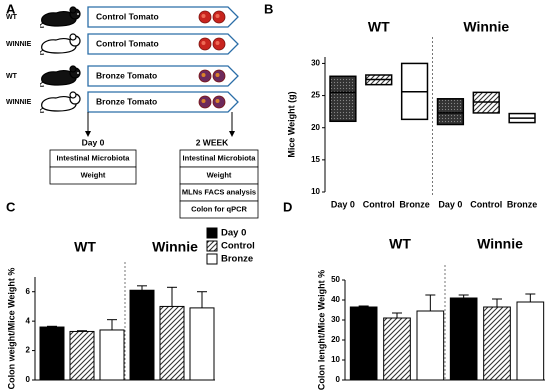 Image resolution: width=550 pixels, height=391 pixels. What do you see at coordinates (11, 329) in the screenshot?
I see `y-axis-label: Colon weight/Mice Weight %` at bounding box center [11, 329].